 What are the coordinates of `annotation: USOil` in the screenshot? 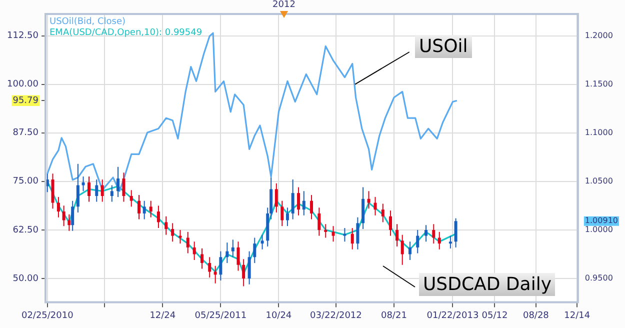 It's located at (443, 46).